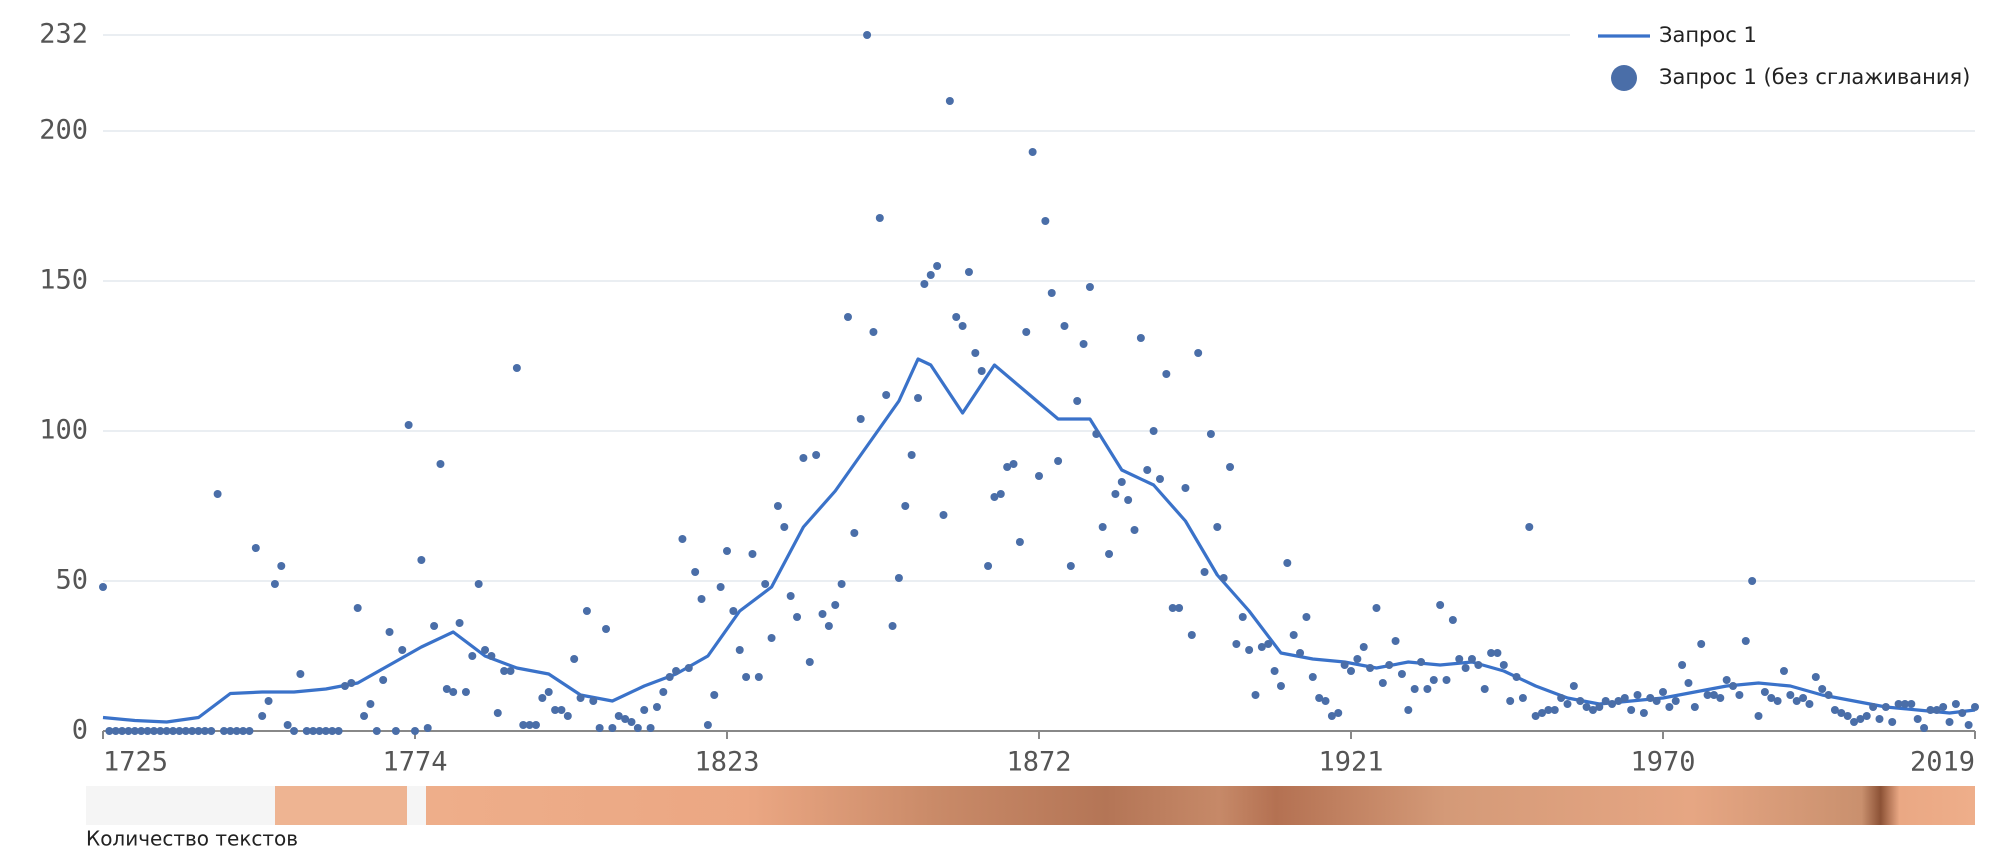  Describe the element at coordinates (1708, 35) in the screenshot. I see `legend-label: Запрос 1` at that location.